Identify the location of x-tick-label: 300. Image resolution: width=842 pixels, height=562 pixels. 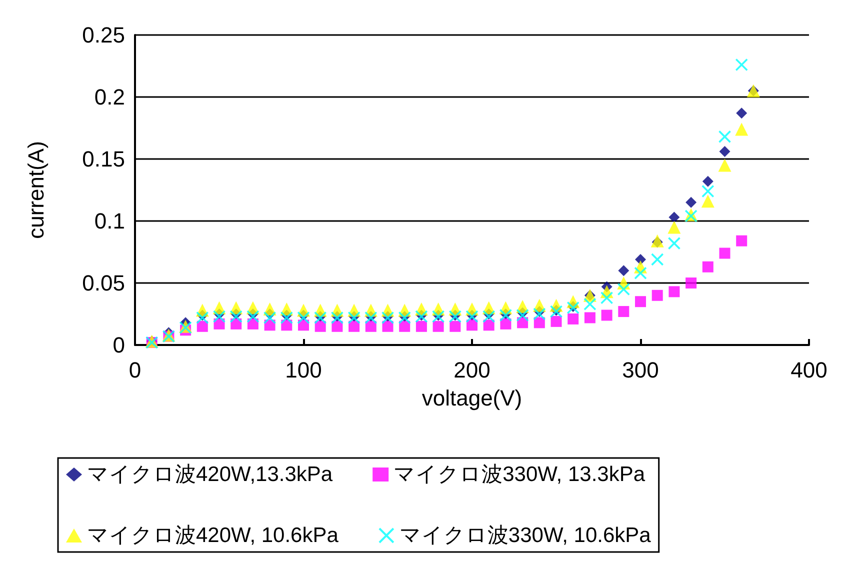
(640, 370).